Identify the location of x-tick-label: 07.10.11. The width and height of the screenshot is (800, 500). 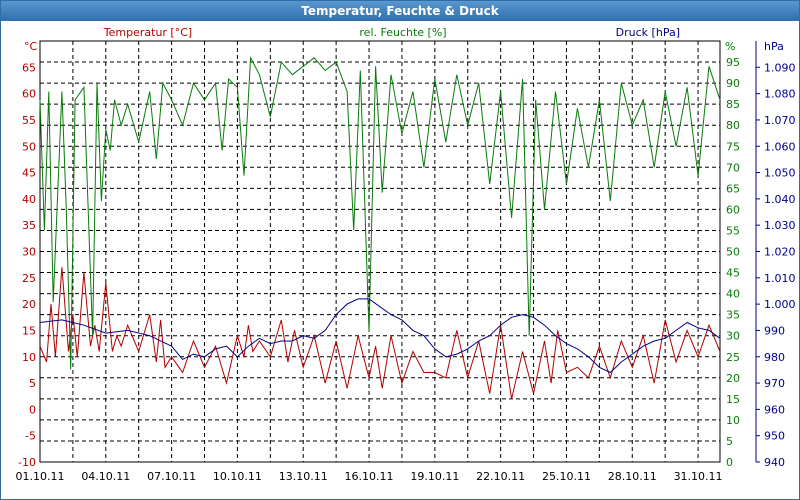
(171, 476).